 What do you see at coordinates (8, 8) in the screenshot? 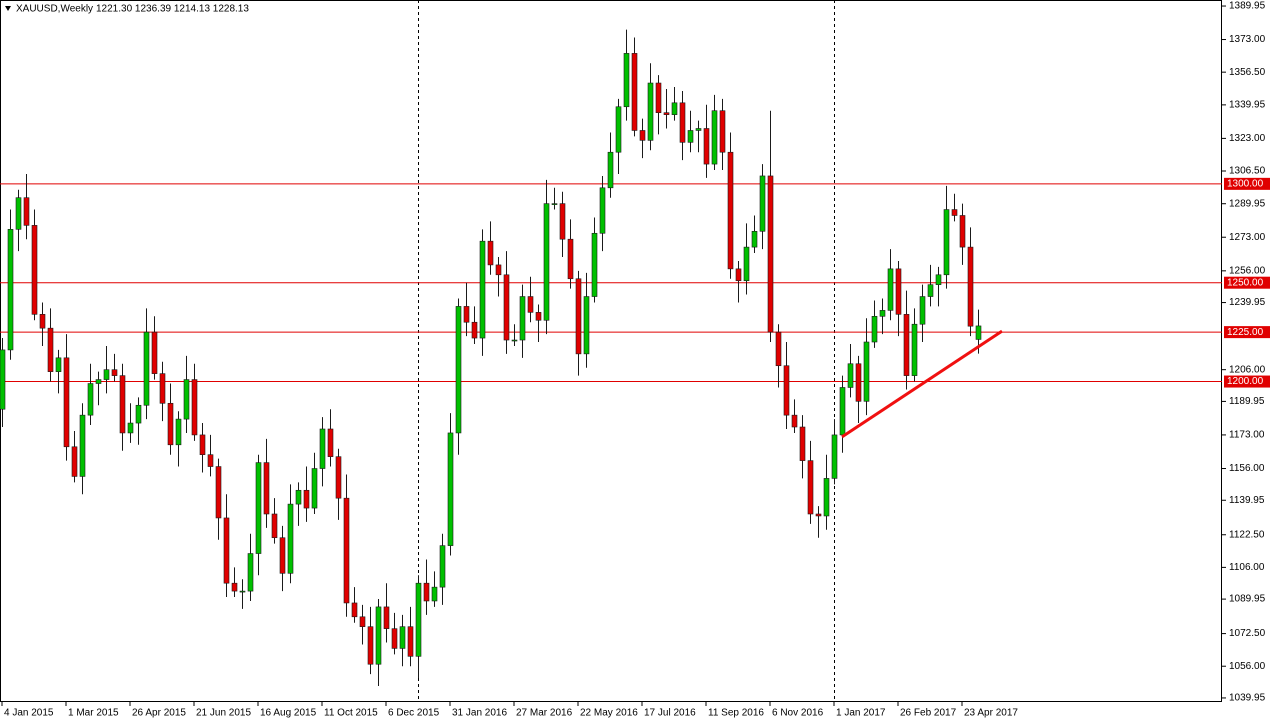
I see `title-icon` at bounding box center [8, 8].